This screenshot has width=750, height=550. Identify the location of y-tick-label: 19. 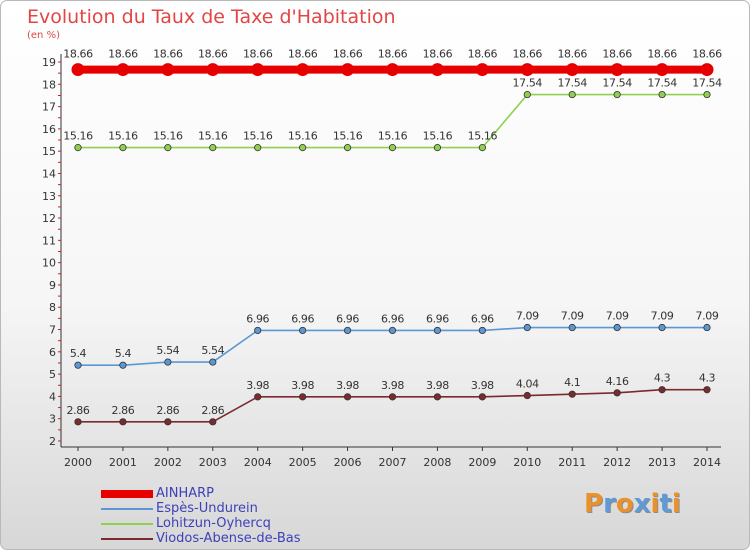
(49, 62).